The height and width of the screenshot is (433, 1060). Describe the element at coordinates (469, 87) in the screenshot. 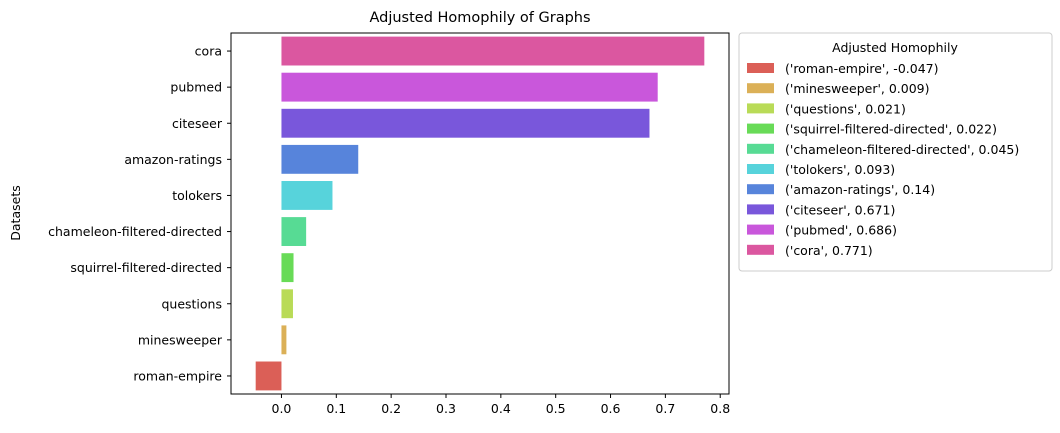

I see `bar-pubmed` at that location.